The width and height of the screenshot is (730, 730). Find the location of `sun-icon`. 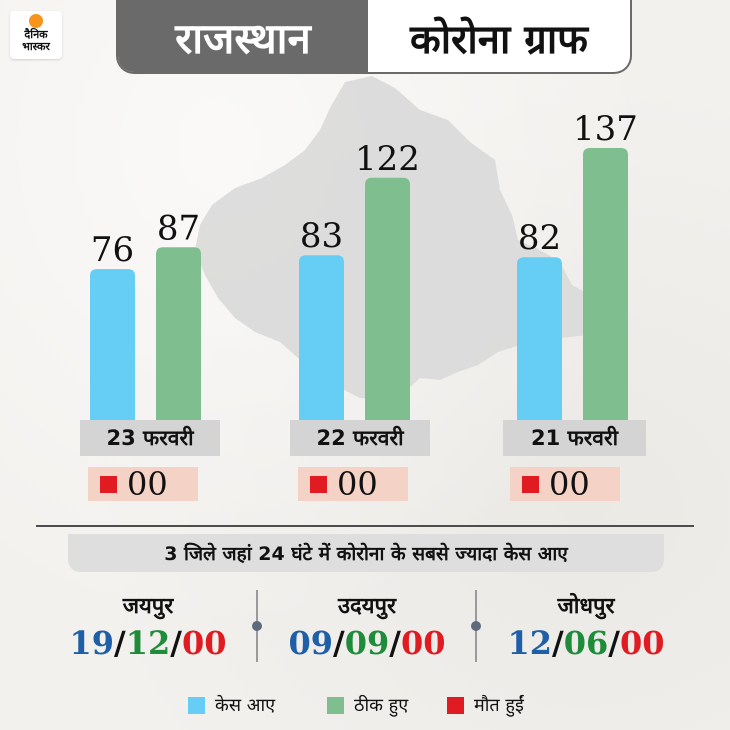

sun-icon is located at coordinates (36, 21).